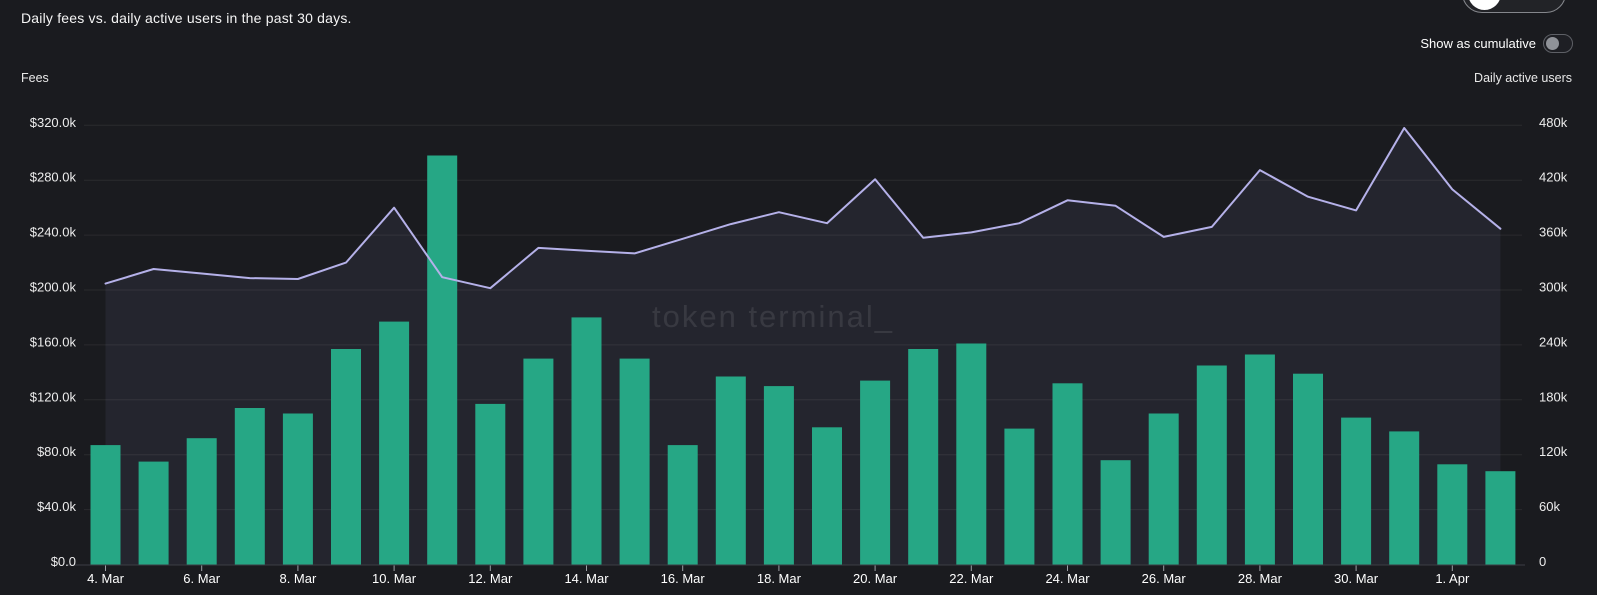 The width and height of the screenshot is (1597, 595). I want to click on x-axis-label: 20. Mar, so click(875, 578).